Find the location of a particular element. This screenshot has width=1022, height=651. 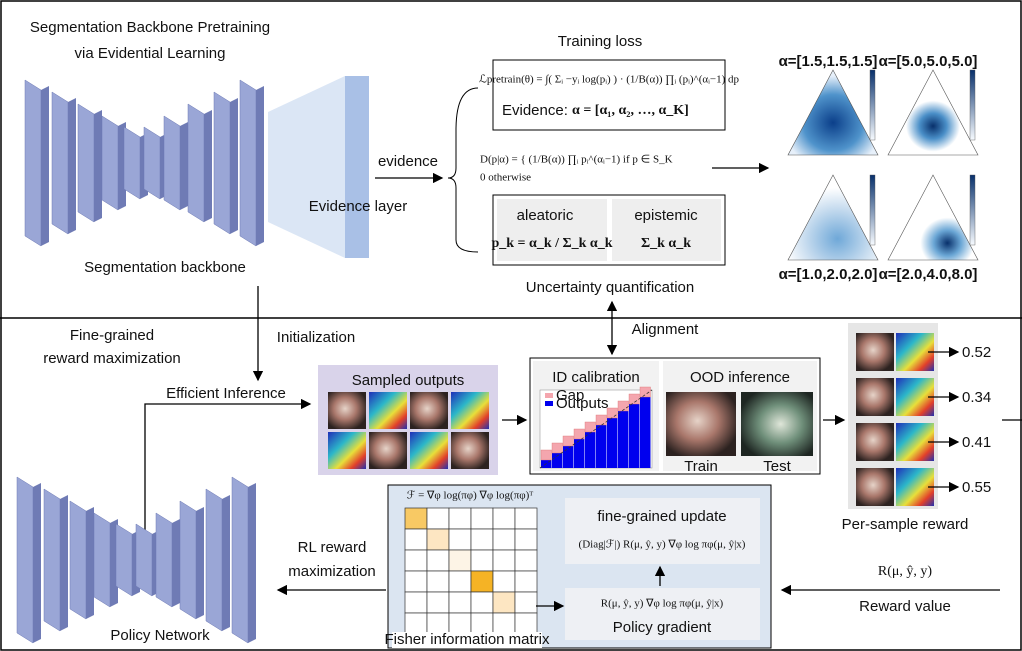

gradient-title: Policy gradient is located at coordinates (662, 627).